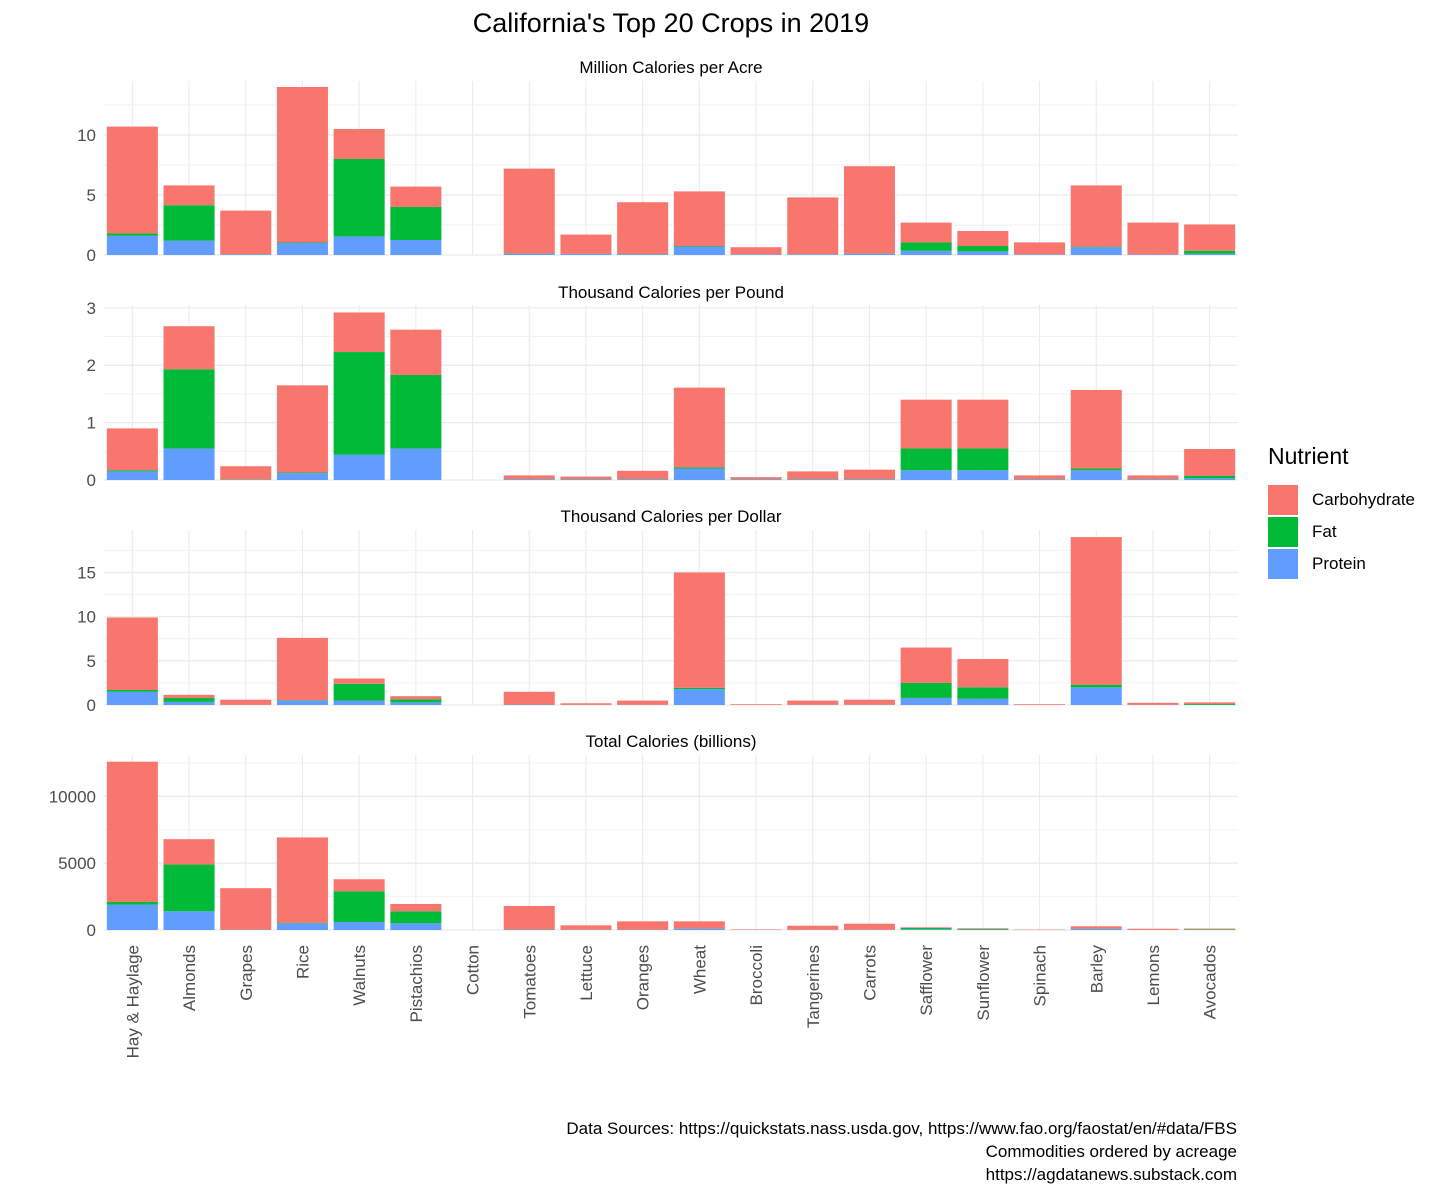  I want to click on bar-barley-protein, so click(1096, 929).